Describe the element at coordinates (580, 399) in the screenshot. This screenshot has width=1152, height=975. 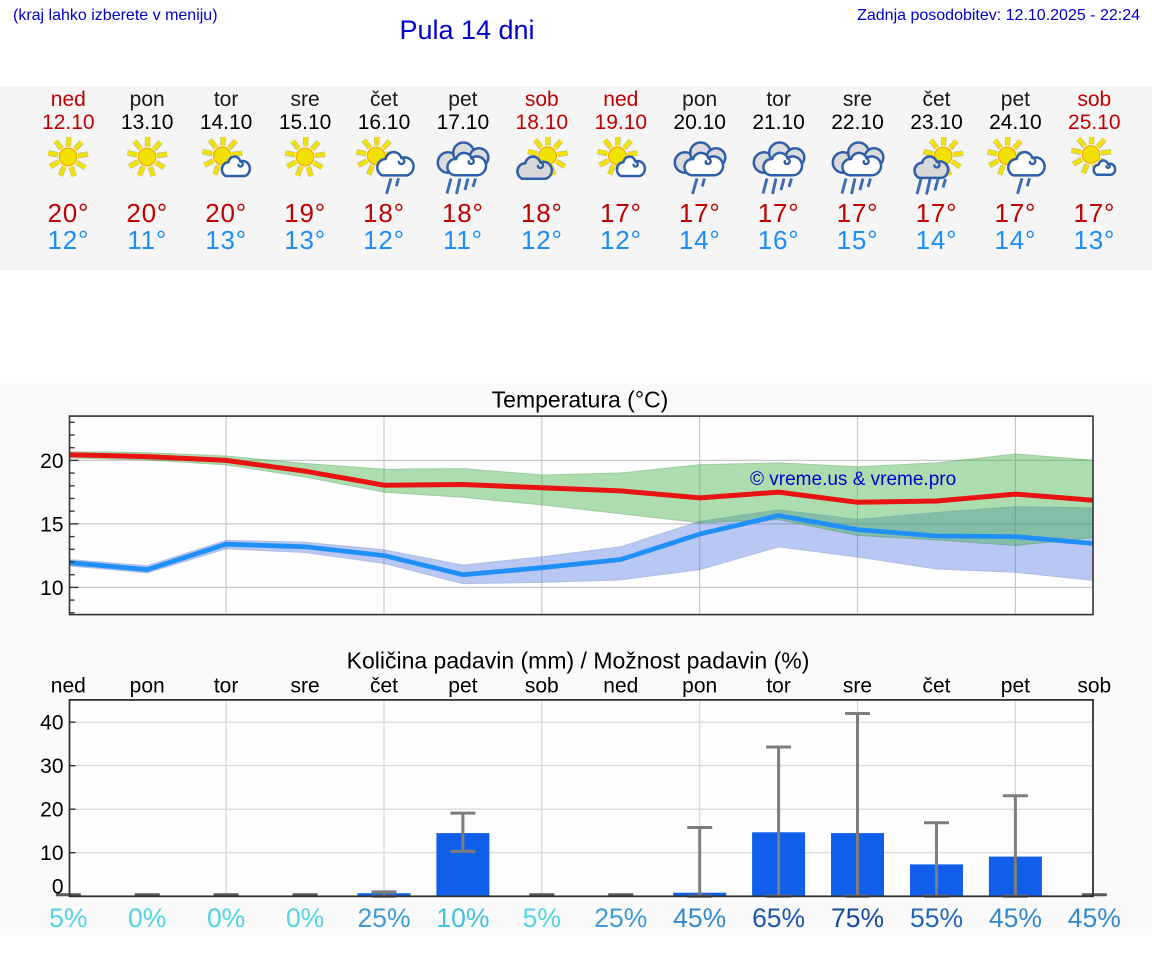
I see `svg-text: Temperatura (°C)` at that location.